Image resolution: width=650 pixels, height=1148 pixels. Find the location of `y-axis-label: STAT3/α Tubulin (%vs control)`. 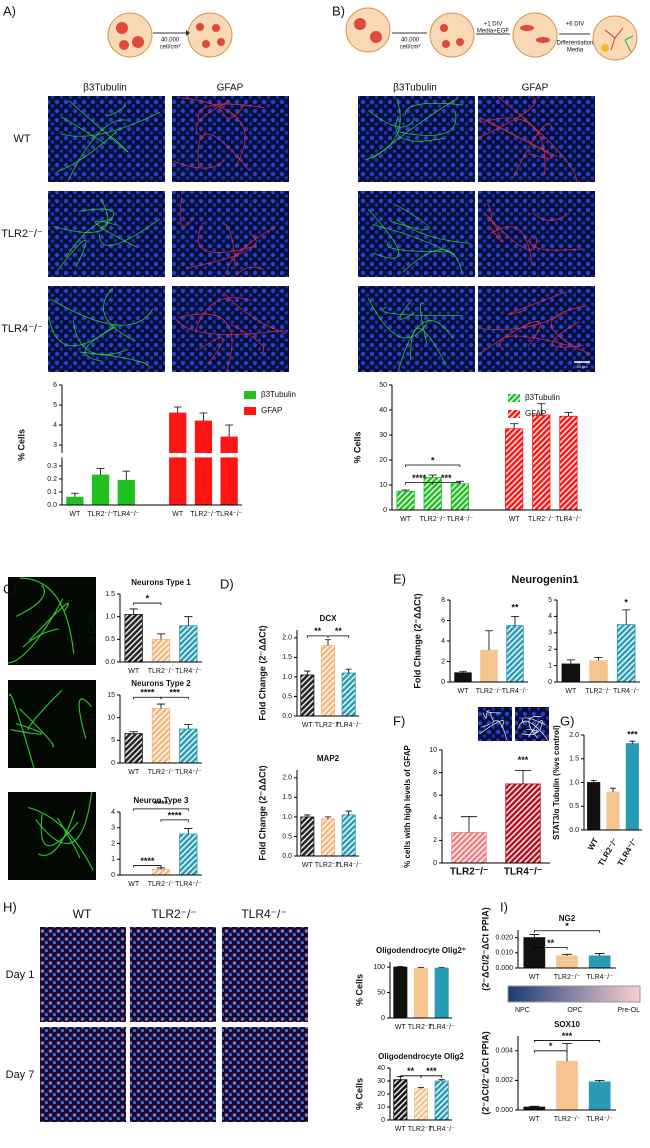

y-axis-label: STAT3/α Tubulin (%vs control) is located at coordinates (556, 782).